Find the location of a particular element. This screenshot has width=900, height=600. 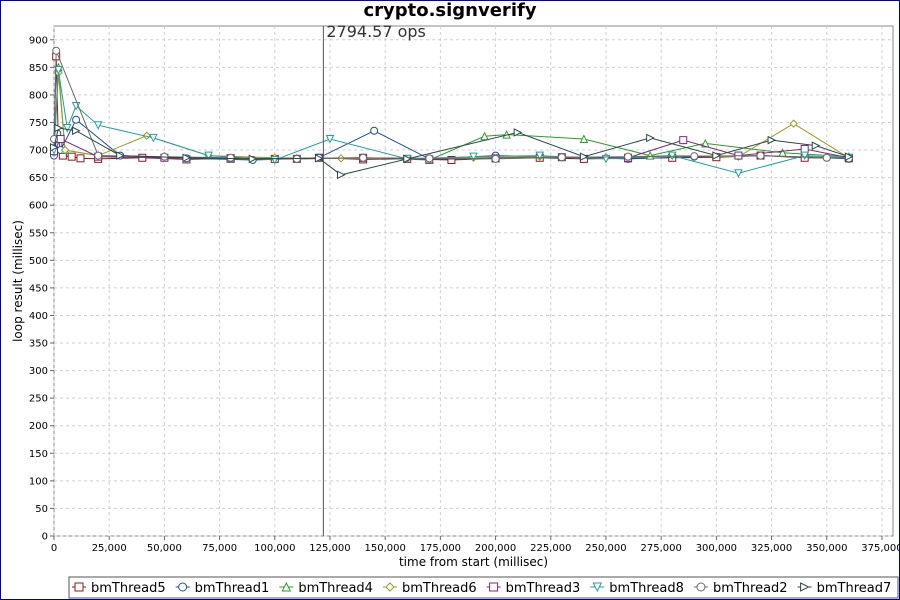

legend-item-bmThread5: bmThread5 is located at coordinates (119, 588).